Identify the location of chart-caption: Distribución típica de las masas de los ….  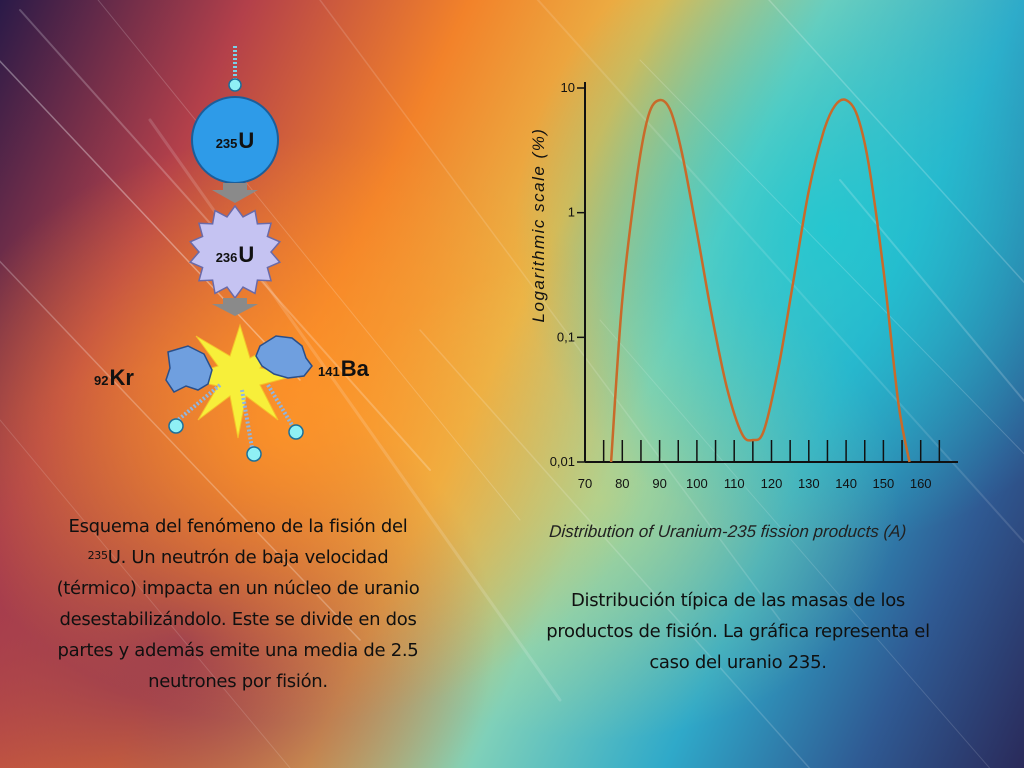
(738, 631).